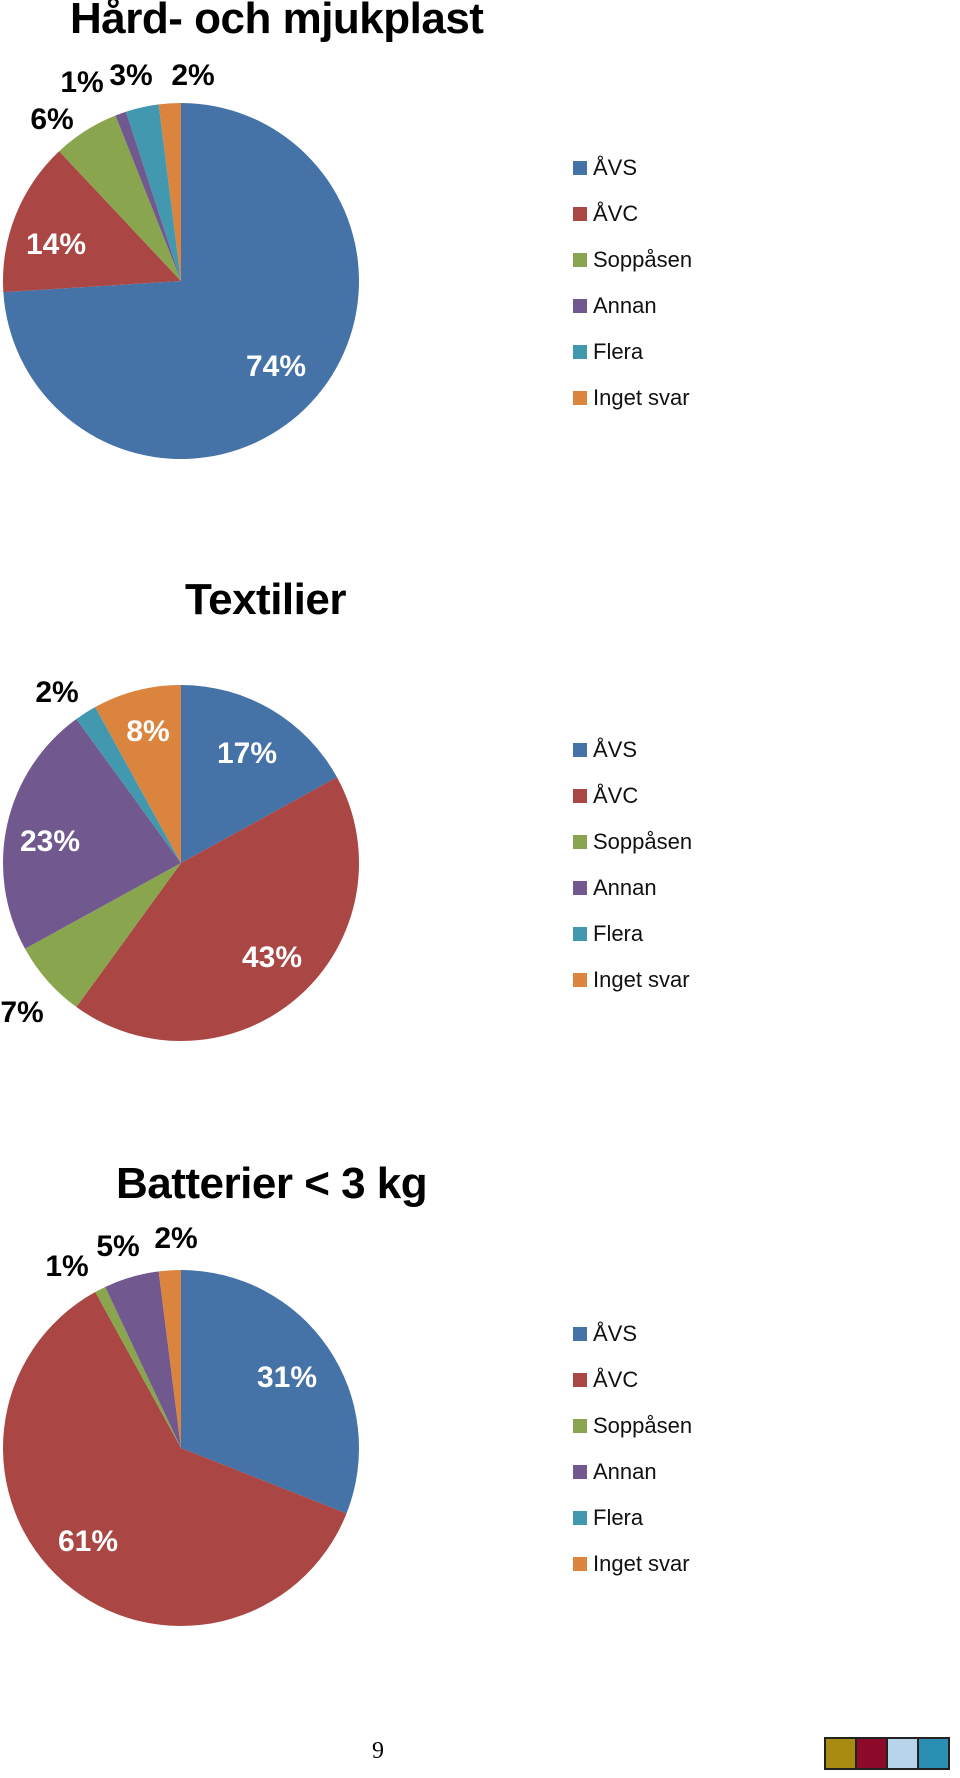 The image size is (960, 1778). What do you see at coordinates (277, 21) in the screenshot?
I see `chart-title: Hård- och mjukplast` at bounding box center [277, 21].